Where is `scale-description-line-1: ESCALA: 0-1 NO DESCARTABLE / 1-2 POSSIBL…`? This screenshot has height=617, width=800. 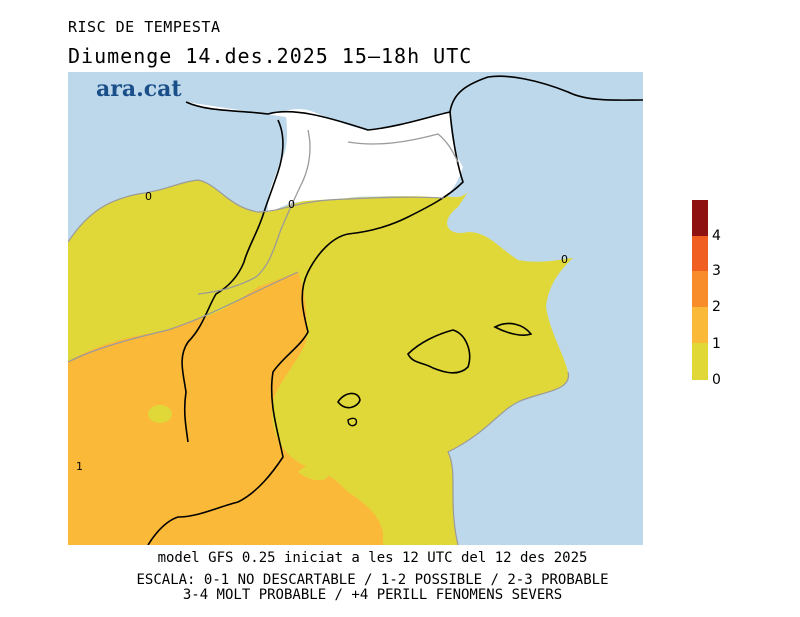
scale-description-line-1: ESCALA: 0-1 NO DESCARTABLE / 1-2 POSSIBL… is located at coordinates (372, 580).